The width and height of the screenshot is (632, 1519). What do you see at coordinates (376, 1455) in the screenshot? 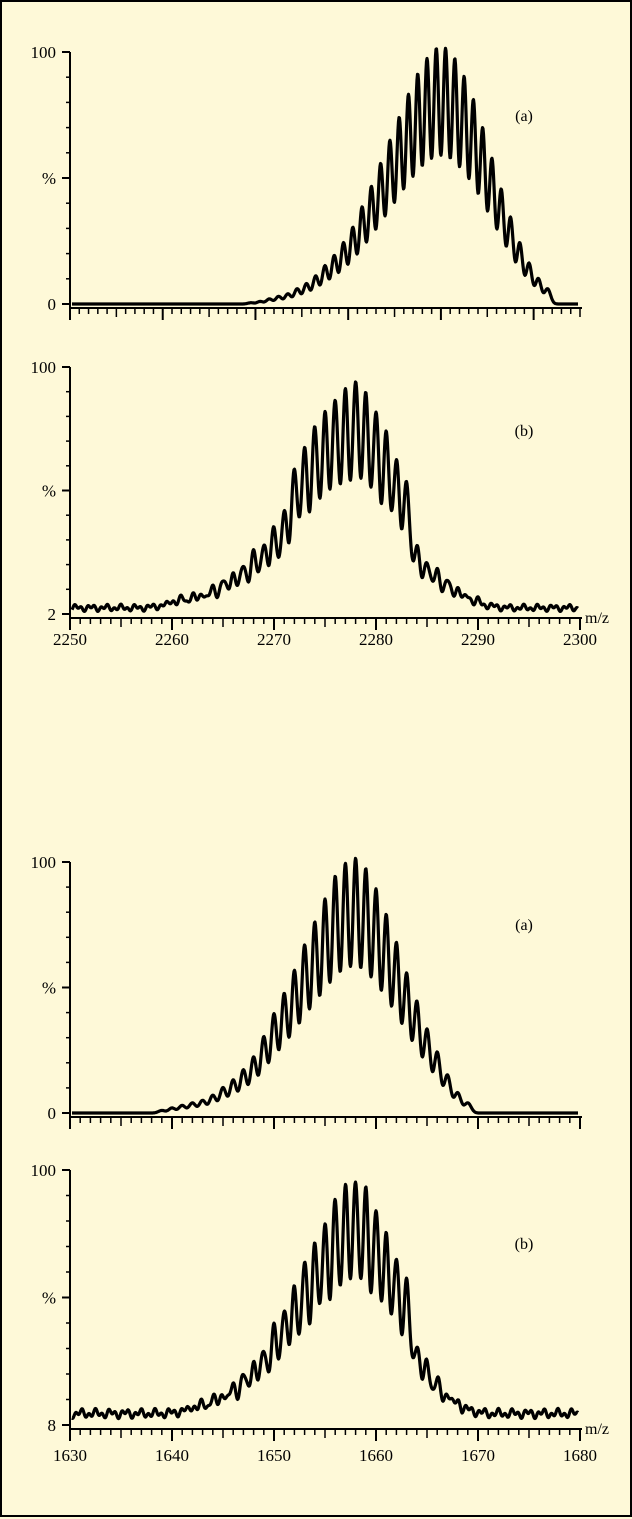
I see `x-tick-label: 1660` at bounding box center [376, 1455].